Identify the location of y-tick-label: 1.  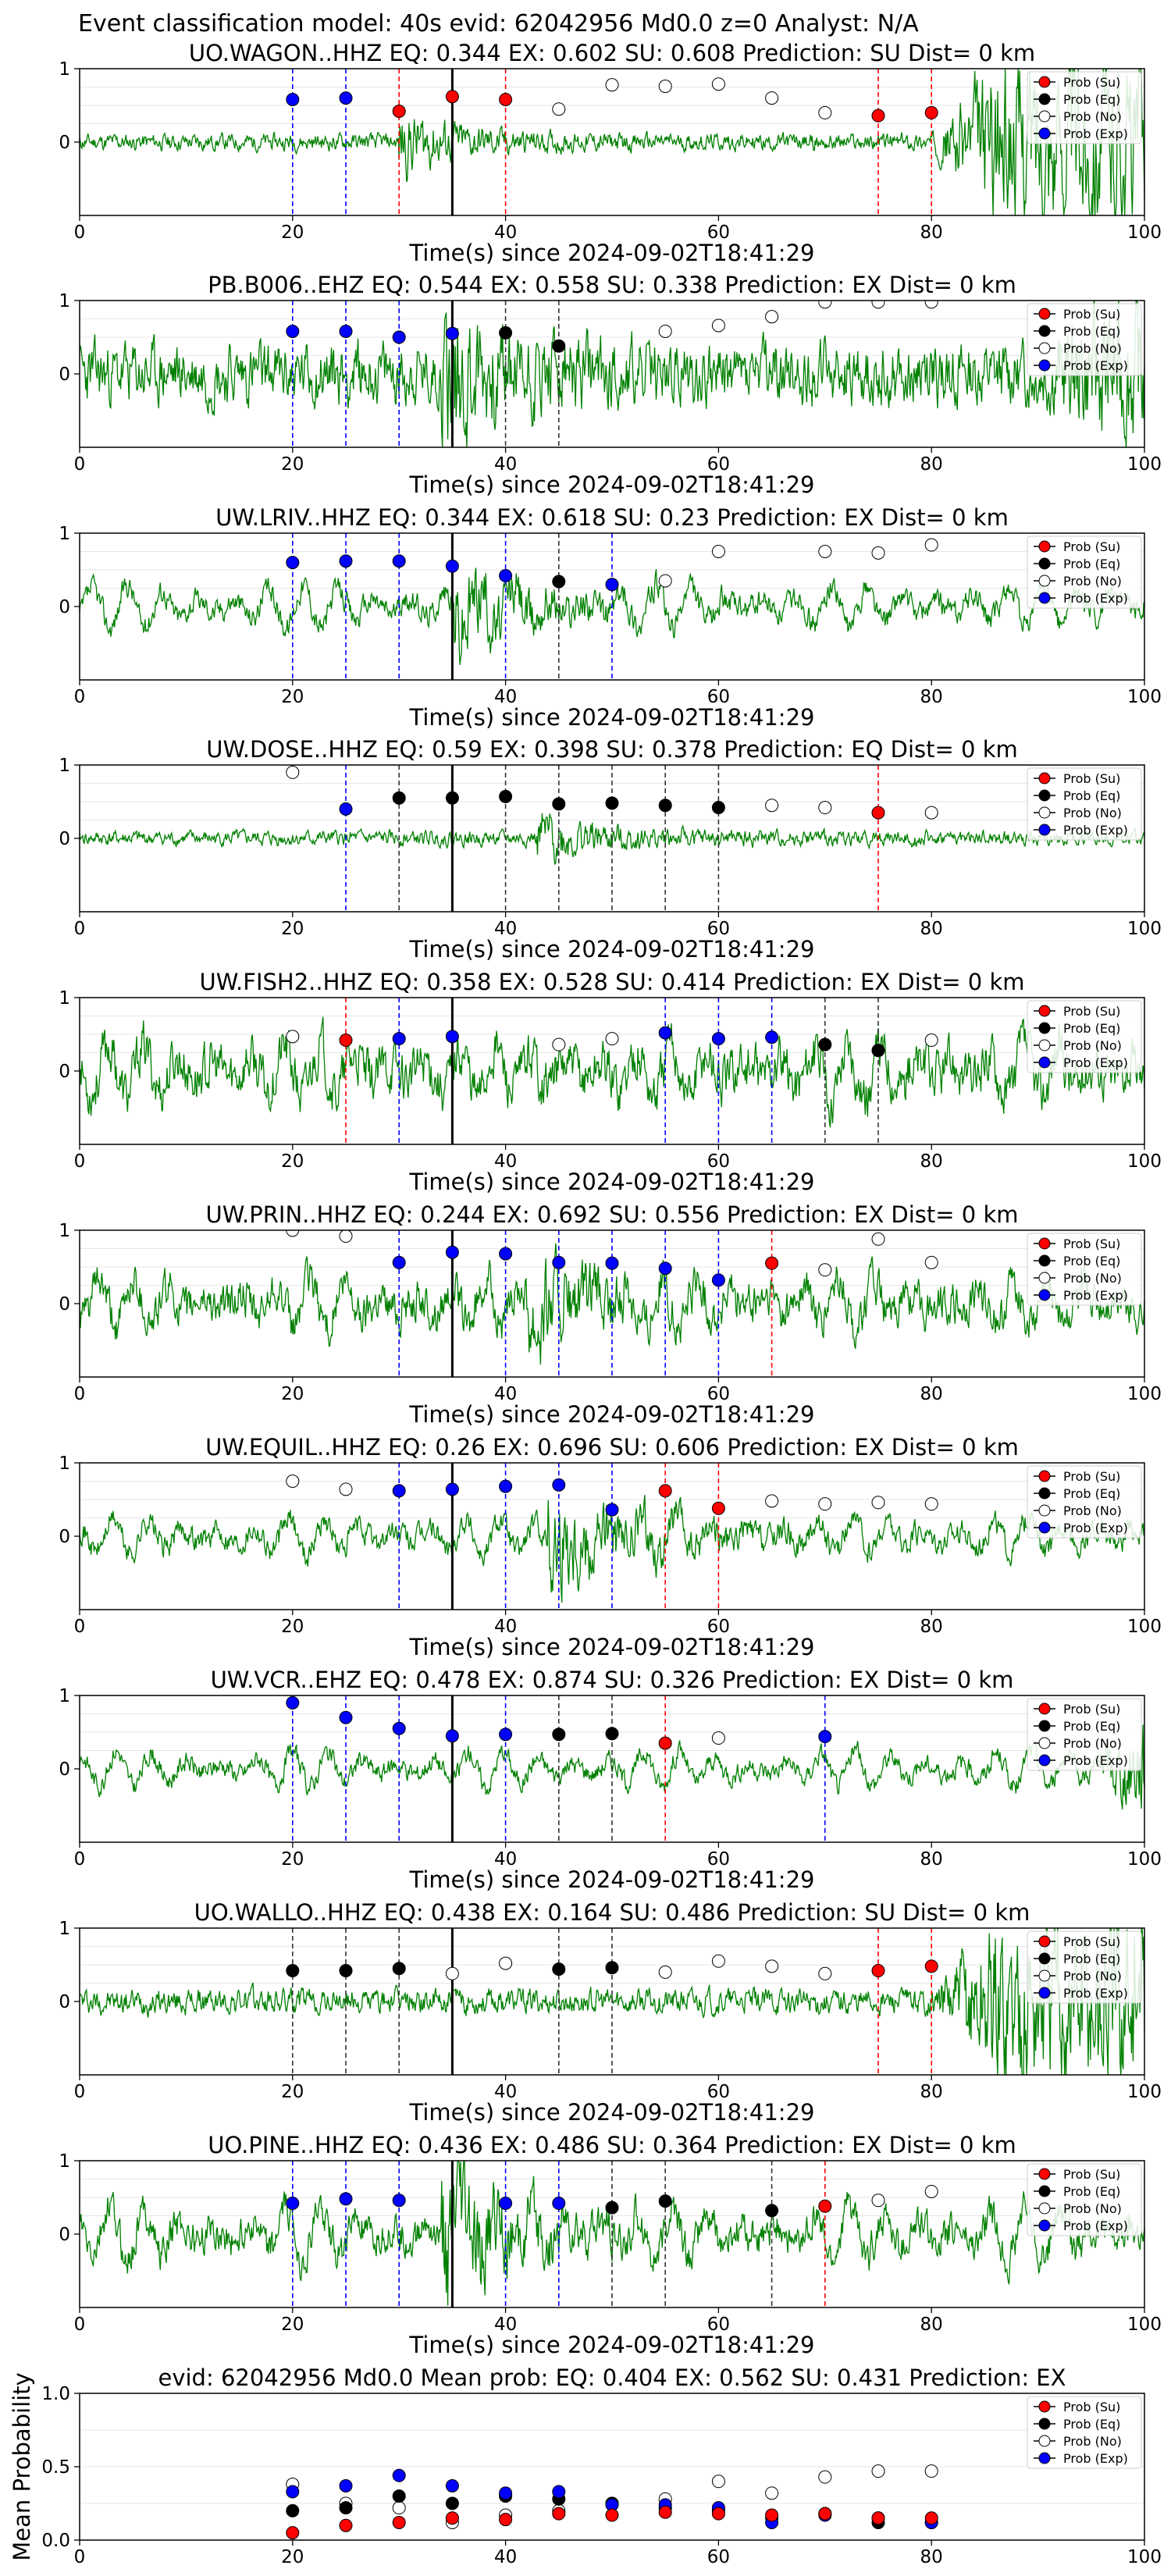
(64, 301).